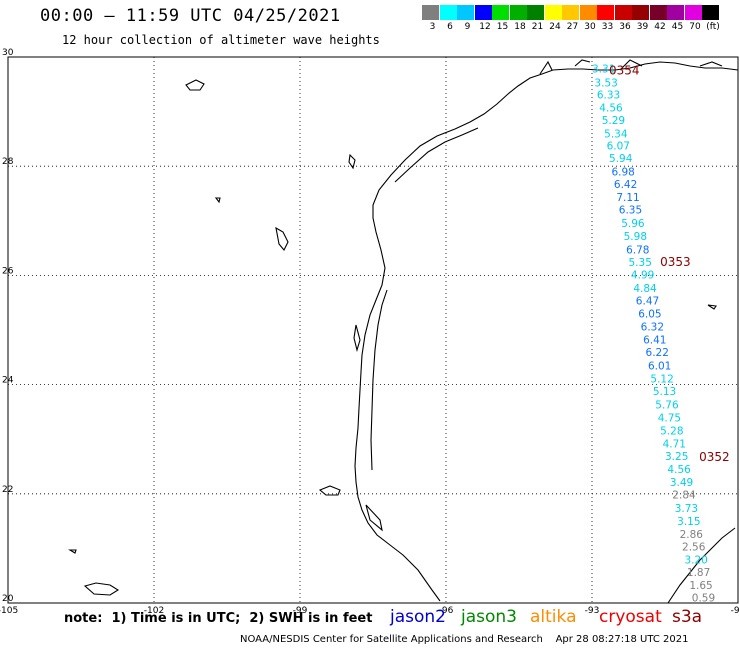  Describe the element at coordinates (667, 406) in the screenshot. I see `swh-value: 5.76` at that location.